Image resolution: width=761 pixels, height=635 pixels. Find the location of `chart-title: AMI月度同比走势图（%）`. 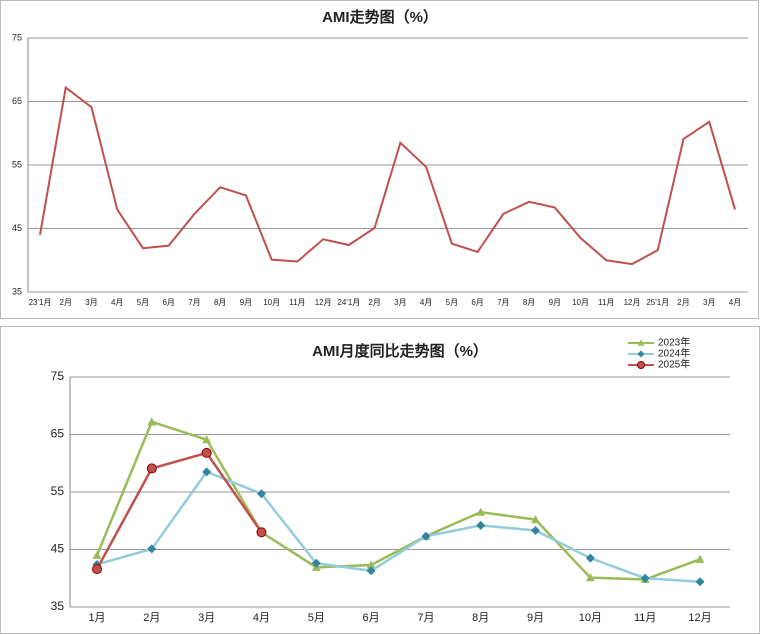

chart-title: AMI月度同比走势图（%） is located at coordinates (400, 351).